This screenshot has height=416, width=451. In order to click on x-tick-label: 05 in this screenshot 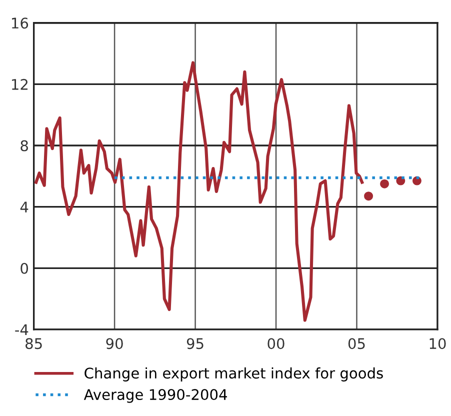, I will do `click(356, 344)`.